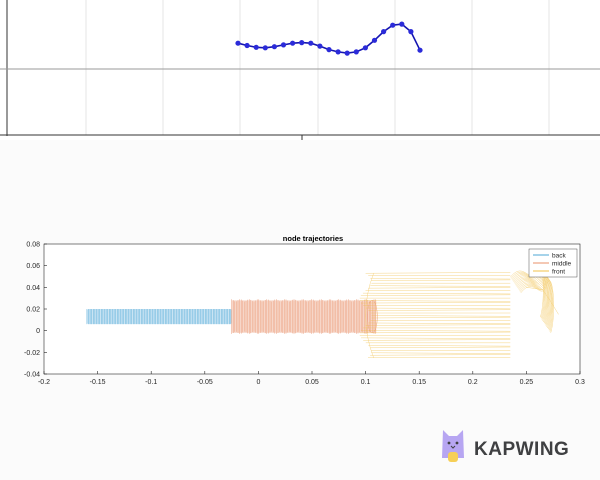  What do you see at coordinates (33, 310) in the screenshot?
I see `y-tick-label: 0.02` at bounding box center [33, 310].